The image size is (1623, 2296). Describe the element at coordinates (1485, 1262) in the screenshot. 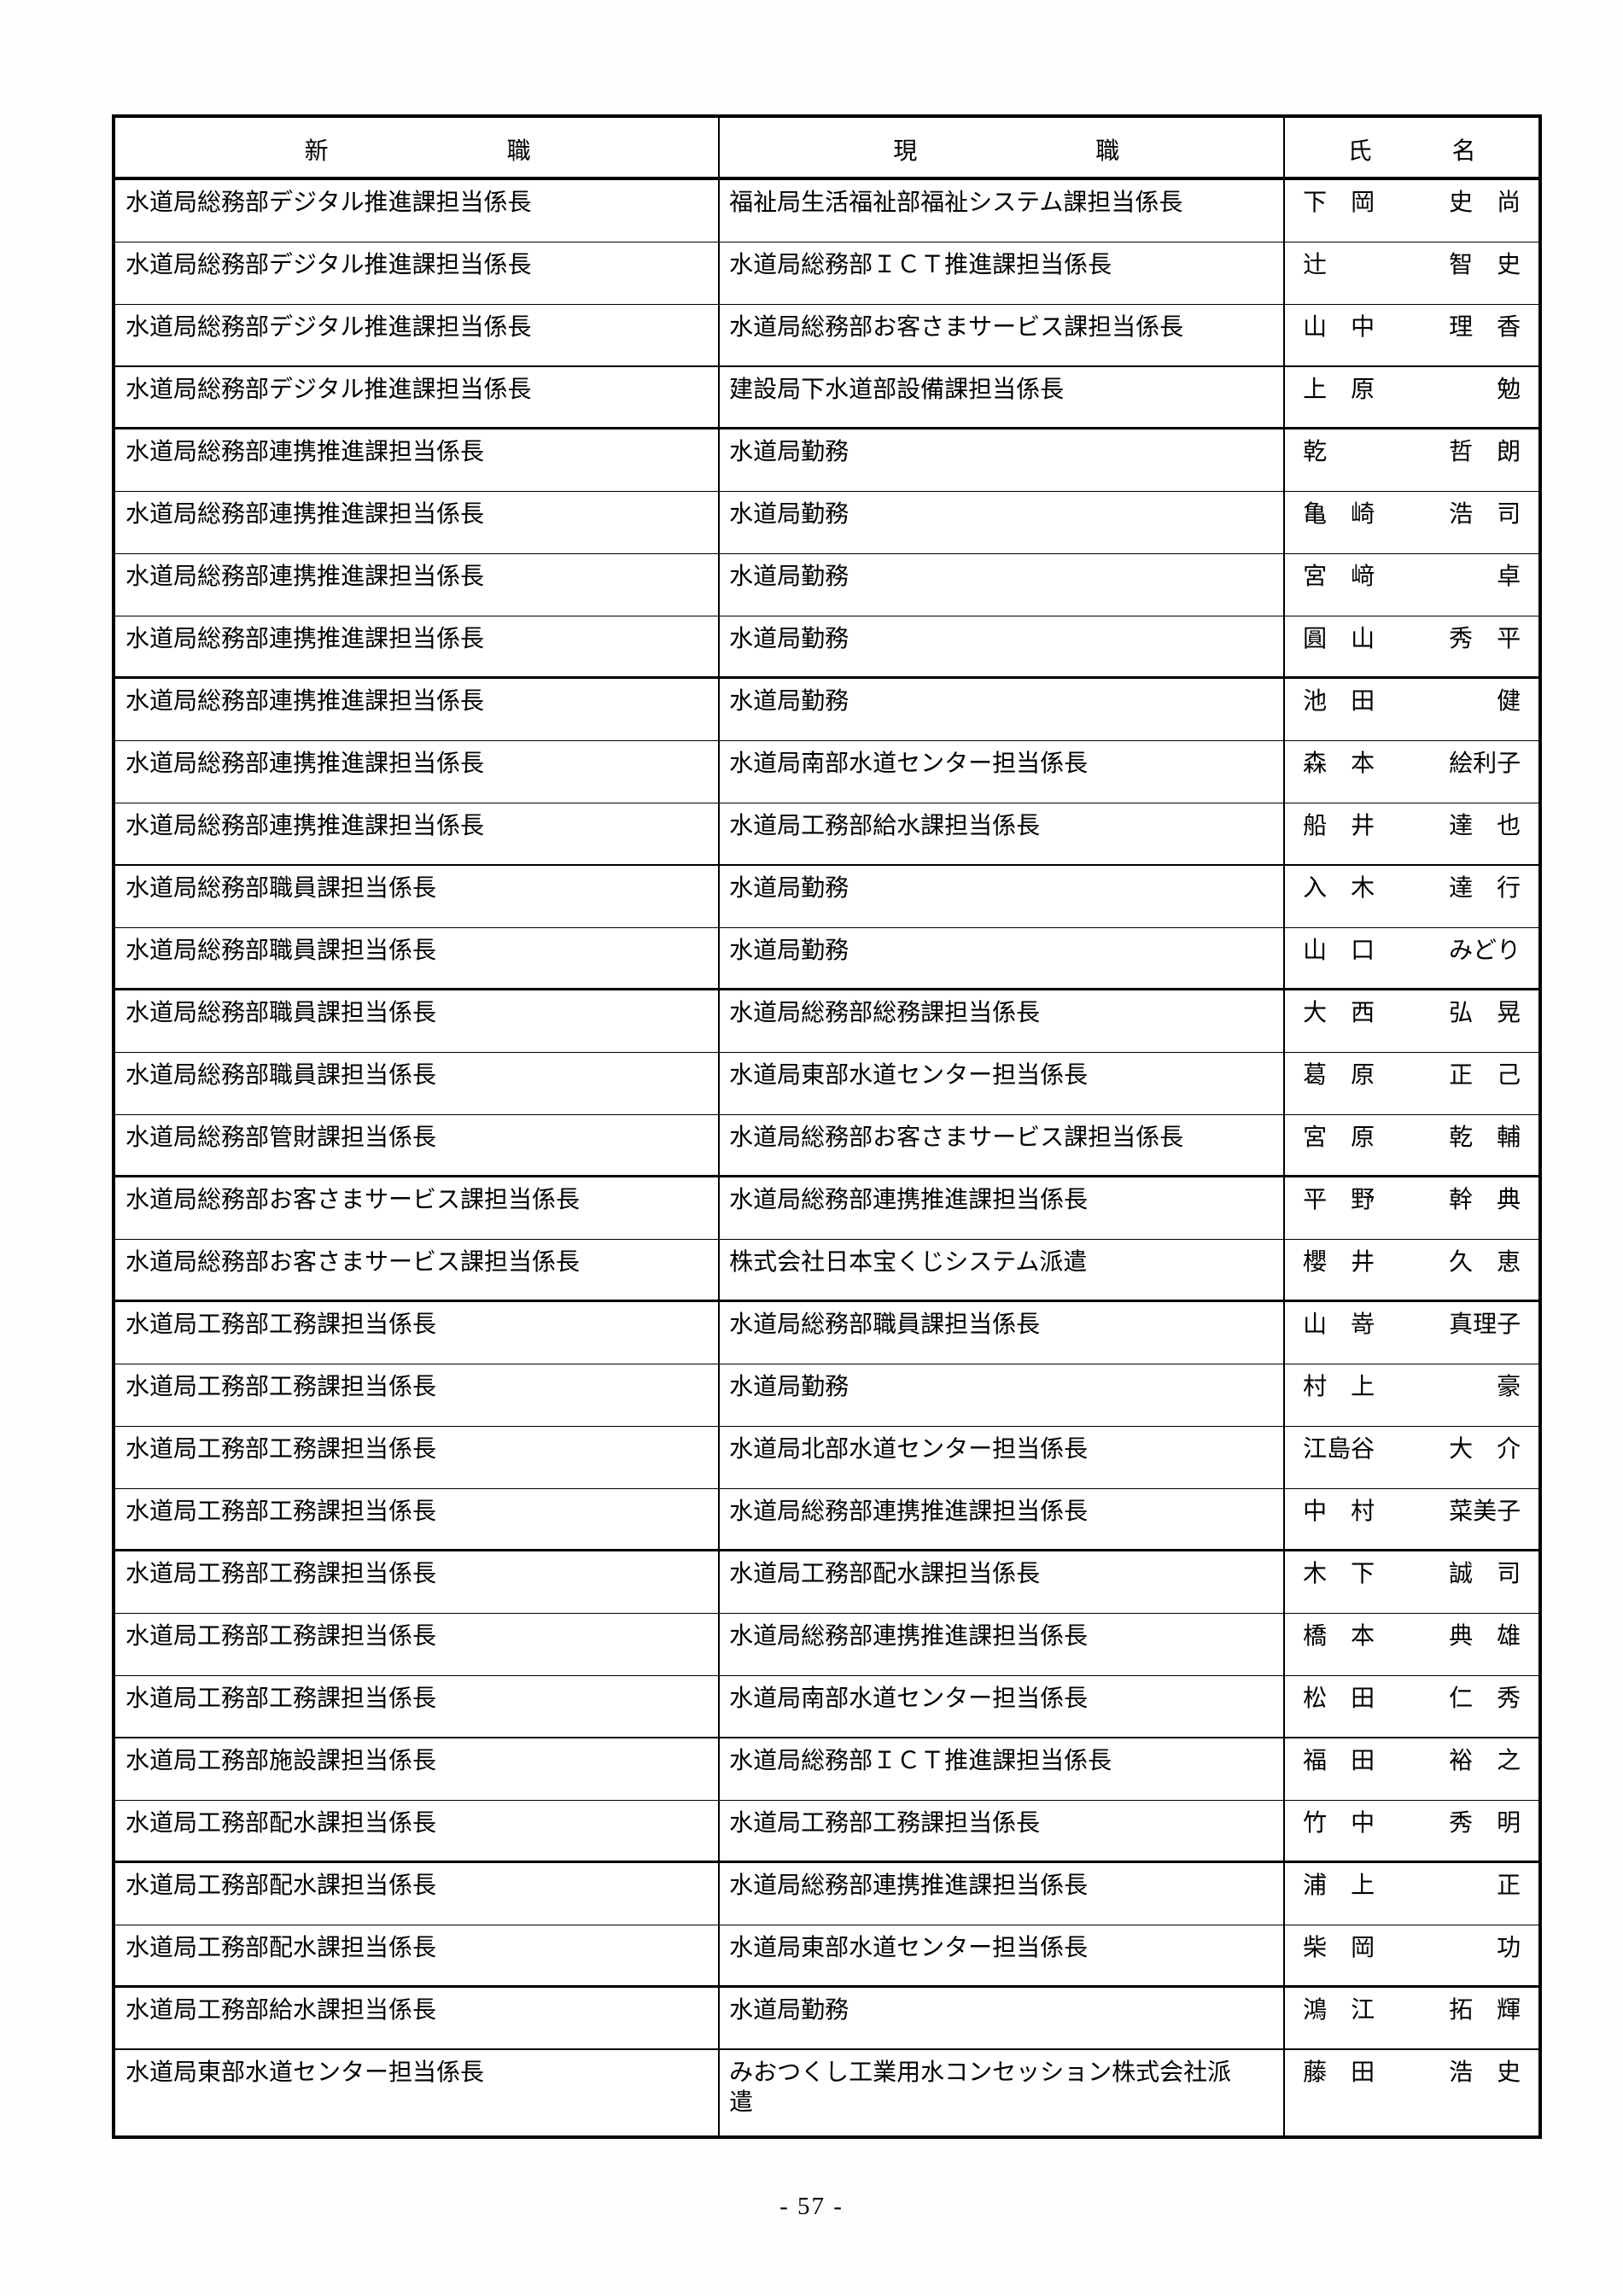

I see `given-name: 久 恵` at that location.